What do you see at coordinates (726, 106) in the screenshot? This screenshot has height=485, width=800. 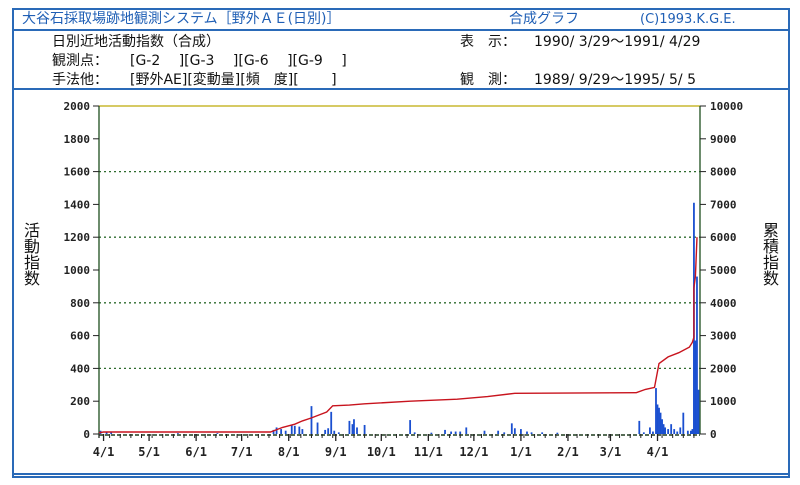 I see `y-right-tick-label: 10000` at bounding box center [726, 106].